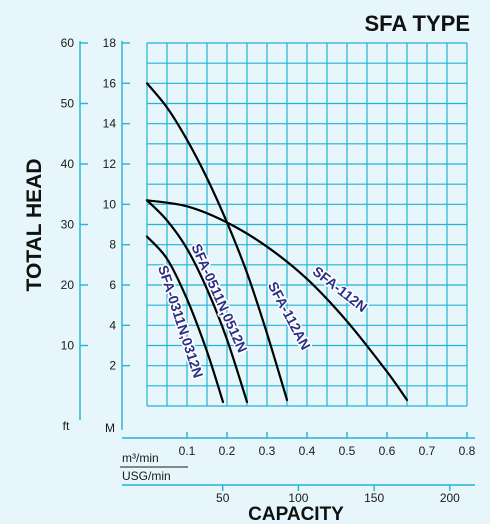 This screenshot has width=490, height=524. What do you see at coordinates (427, 451) in the screenshot?
I see `x-tick-label: 0.7` at bounding box center [427, 451].